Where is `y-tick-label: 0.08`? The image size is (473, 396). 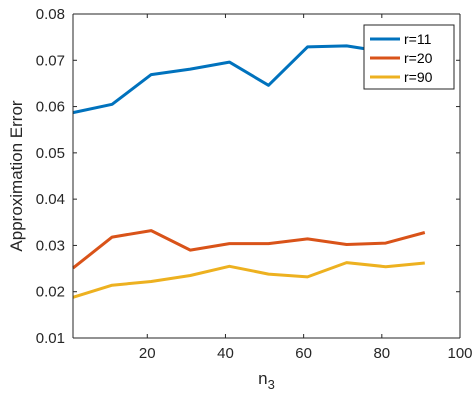
y-tick-label: 0.08 is located at coordinates (50, 14).